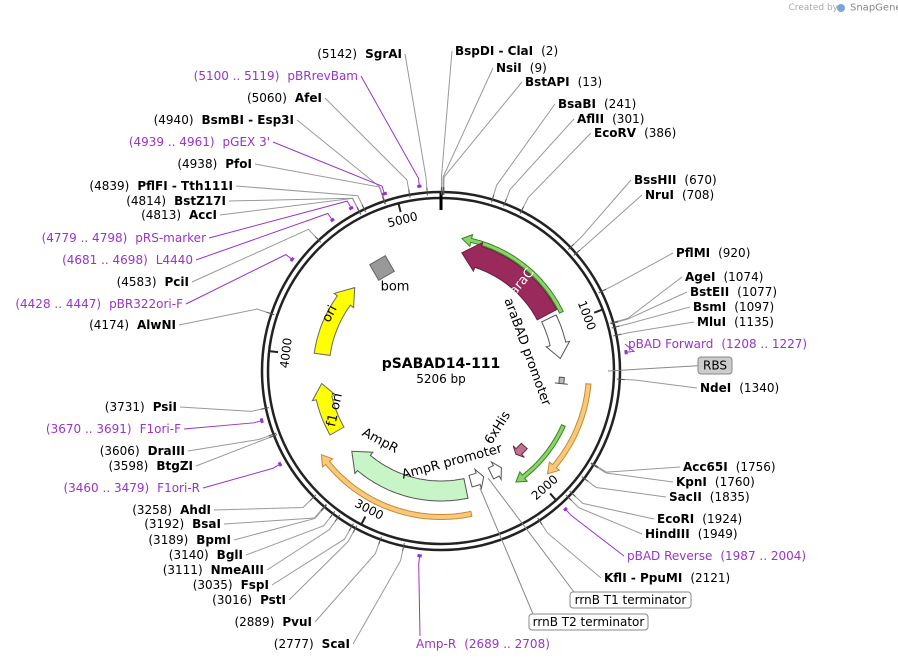 This screenshot has height=662, width=898. Describe the element at coordinates (125, 407) in the screenshot. I see `label-position: (3731)` at that location.